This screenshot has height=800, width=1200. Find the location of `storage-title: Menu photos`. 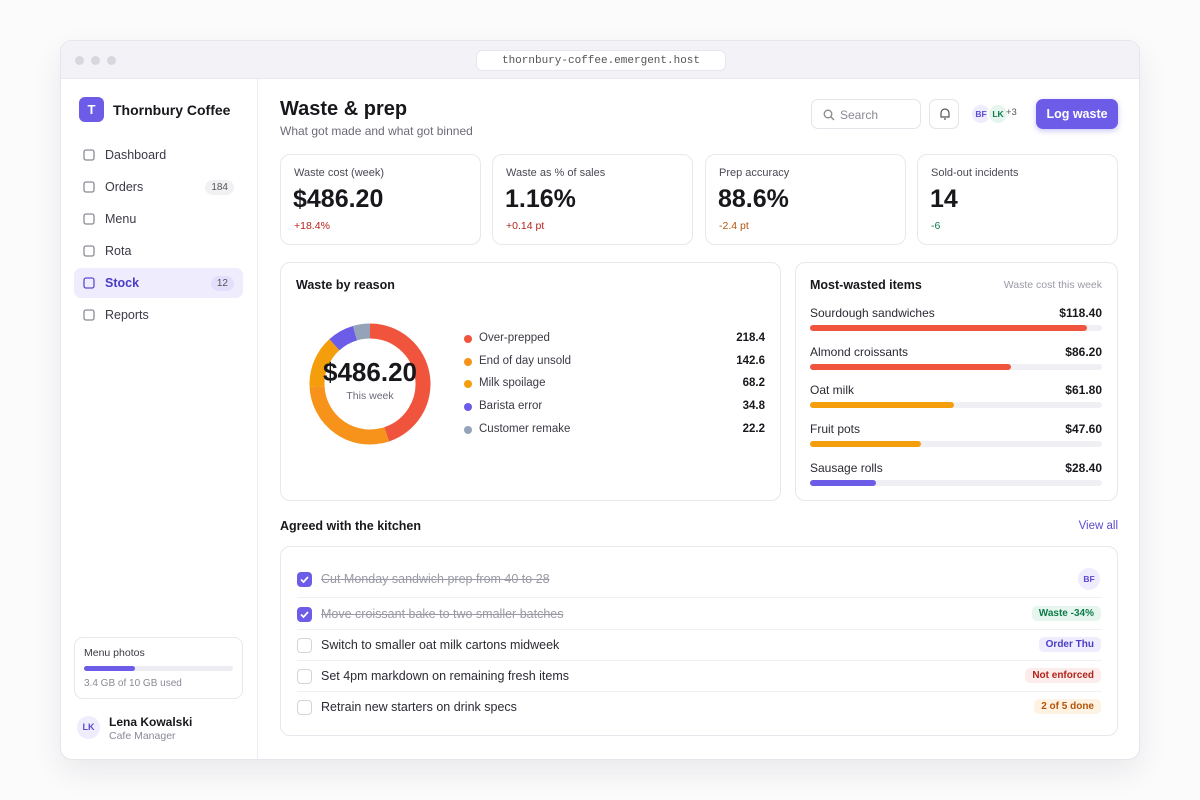

storage-title: Menu photos is located at coordinates (114, 653).